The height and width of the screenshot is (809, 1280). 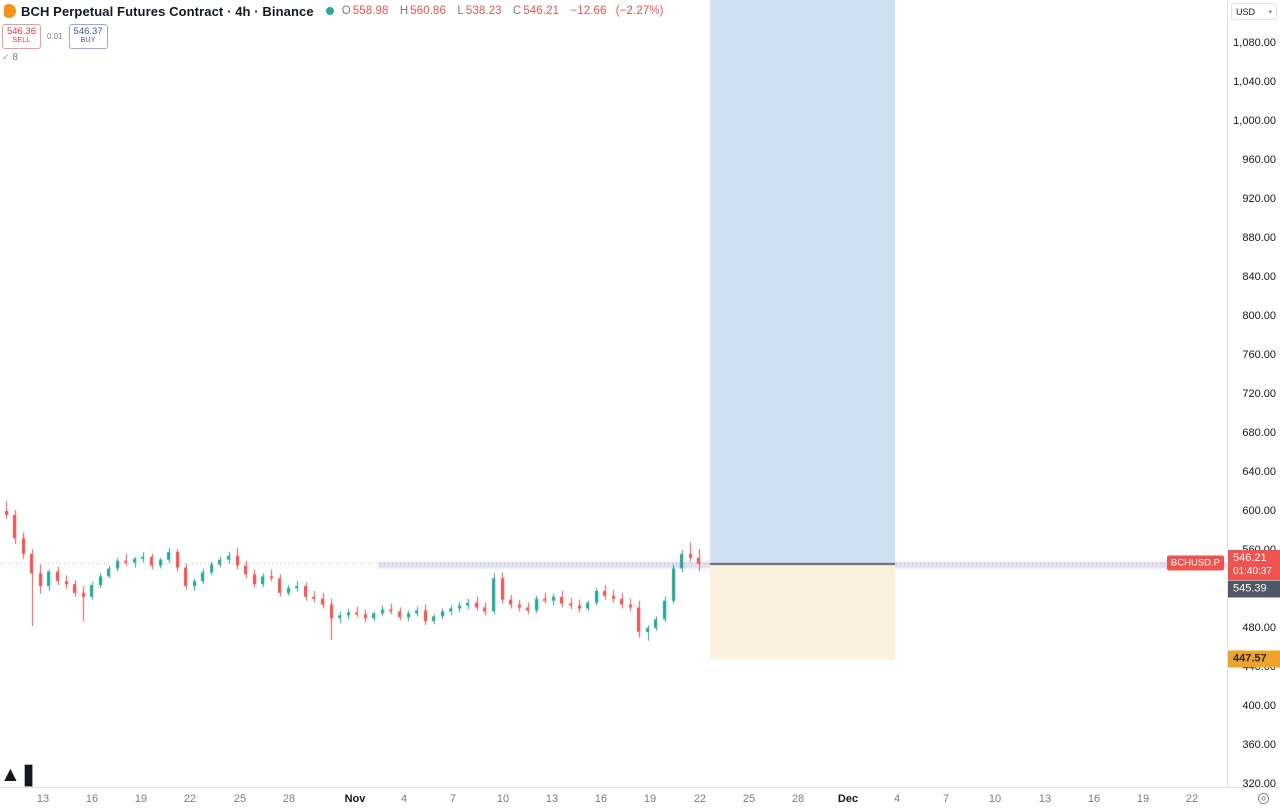 I want to click on spread-value: 0.01, so click(x=55, y=36).